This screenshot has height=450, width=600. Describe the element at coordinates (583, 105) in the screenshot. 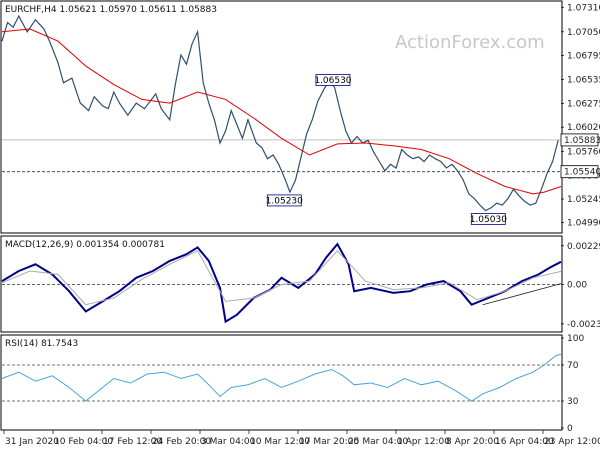

I see `price-ytick-label: 1.06275` at that location.